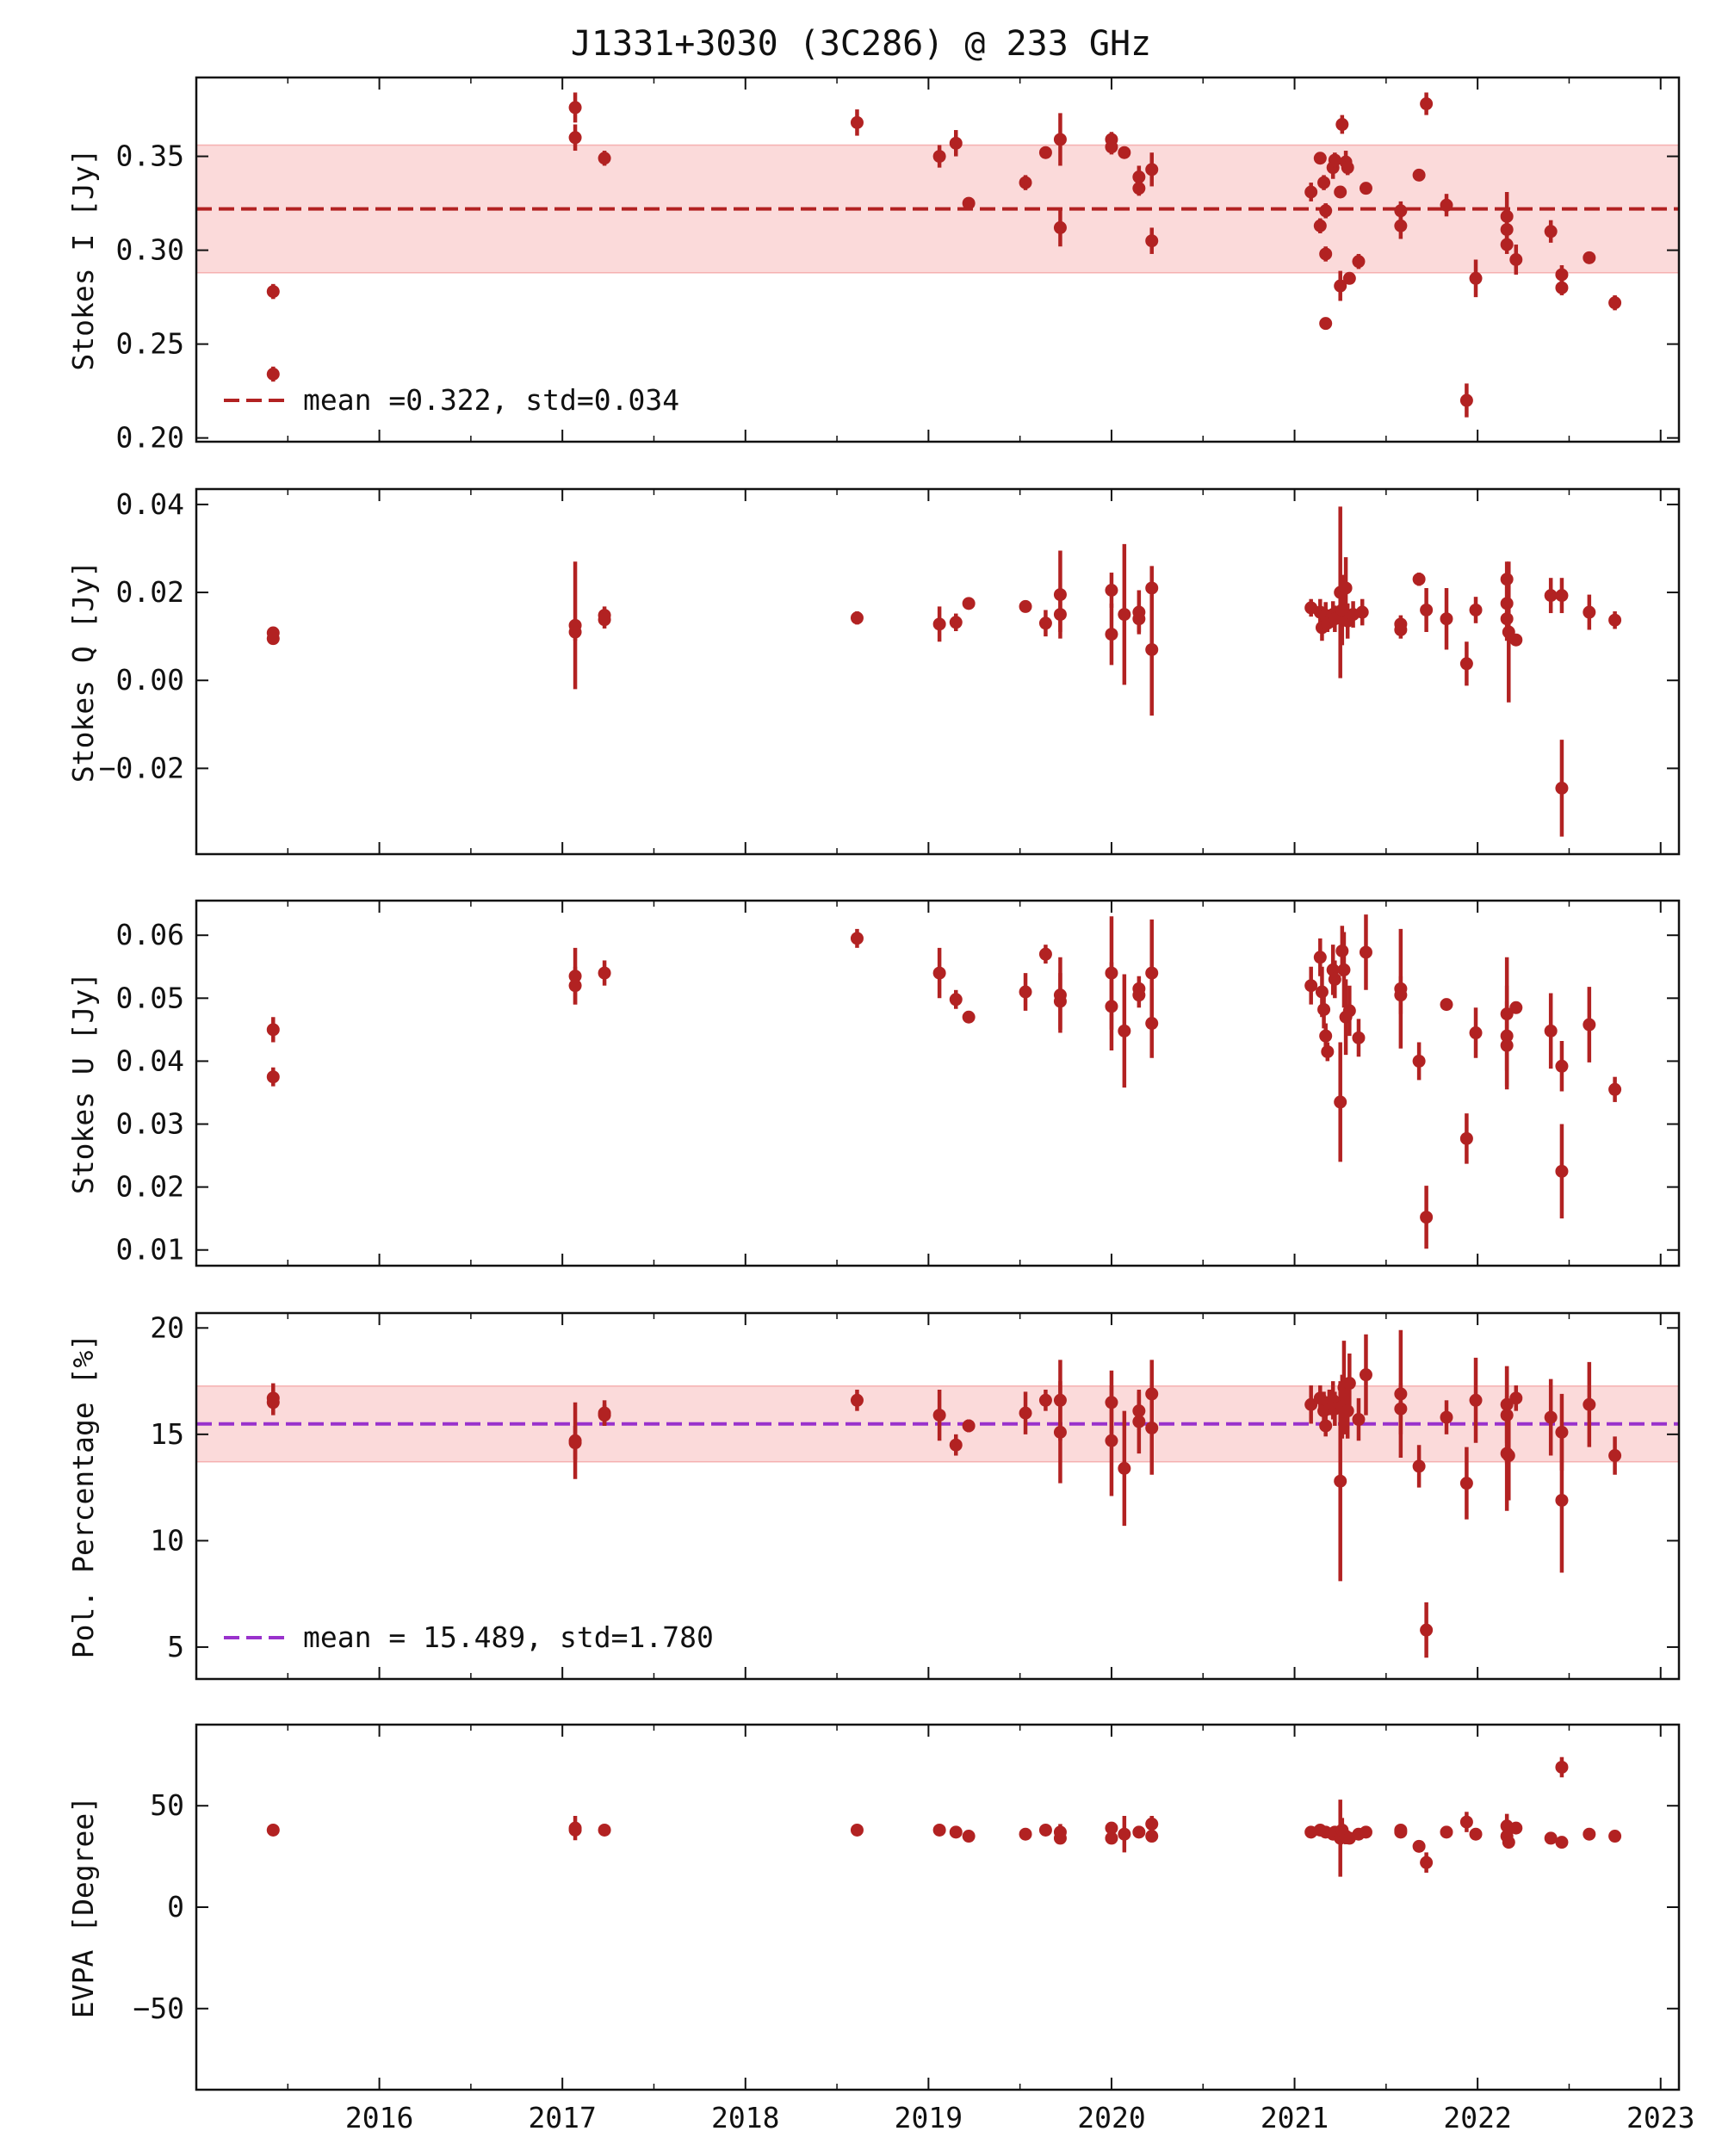 This screenshot has width=1722, height=2156. What do you see at coordinates (1477, 2117) in the screenshot?
I see `x-tick-label: 2022` at bounding box center [1477, 2117].